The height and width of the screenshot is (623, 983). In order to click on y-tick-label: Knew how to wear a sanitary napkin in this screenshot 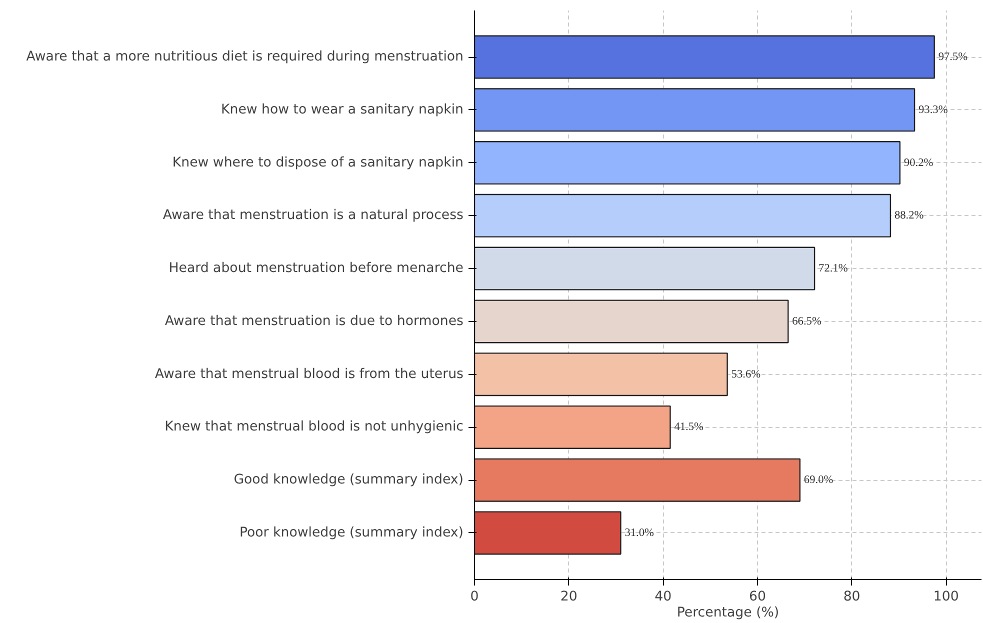, I will do `click(342, 110)`.